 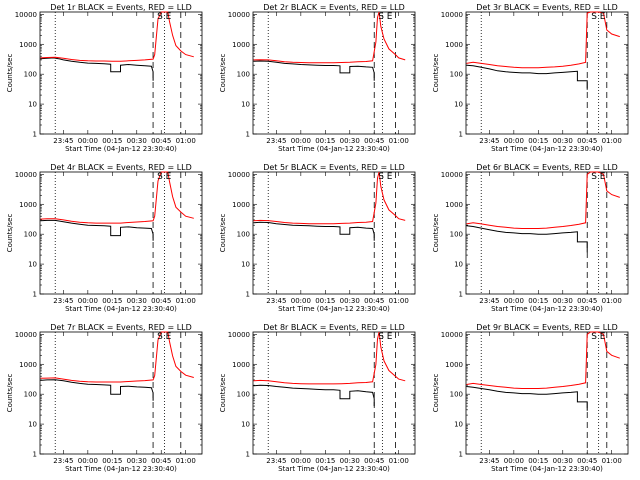 I want to click on chart-title: Det 2r BLACK = Events, RED = LLD, so click(x=334, y=7).